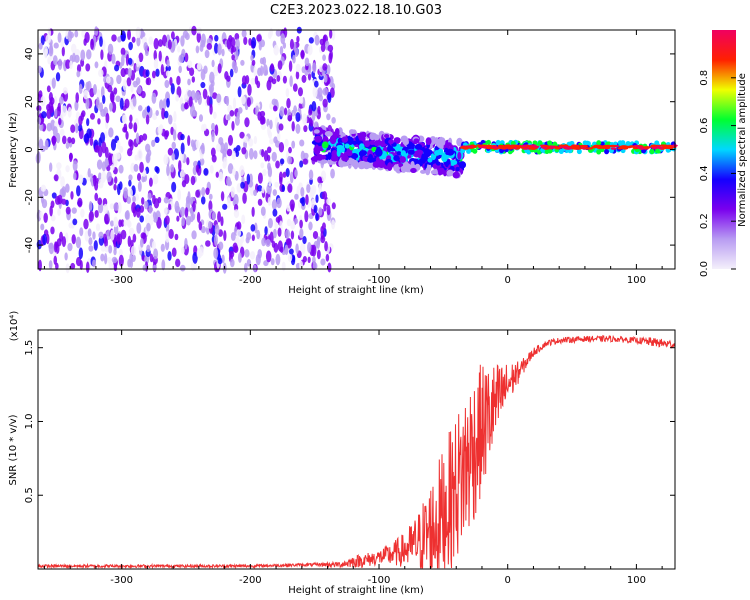 This screenshot has width=750, height=600. I want to click on y-tick-label: -40, so click(29, 245).